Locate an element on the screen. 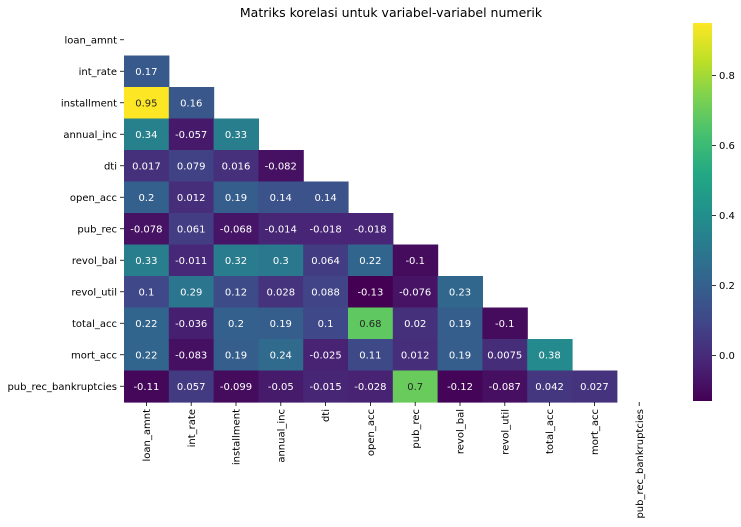  cell-open-acc-installment is located at coordinates (236, 197).